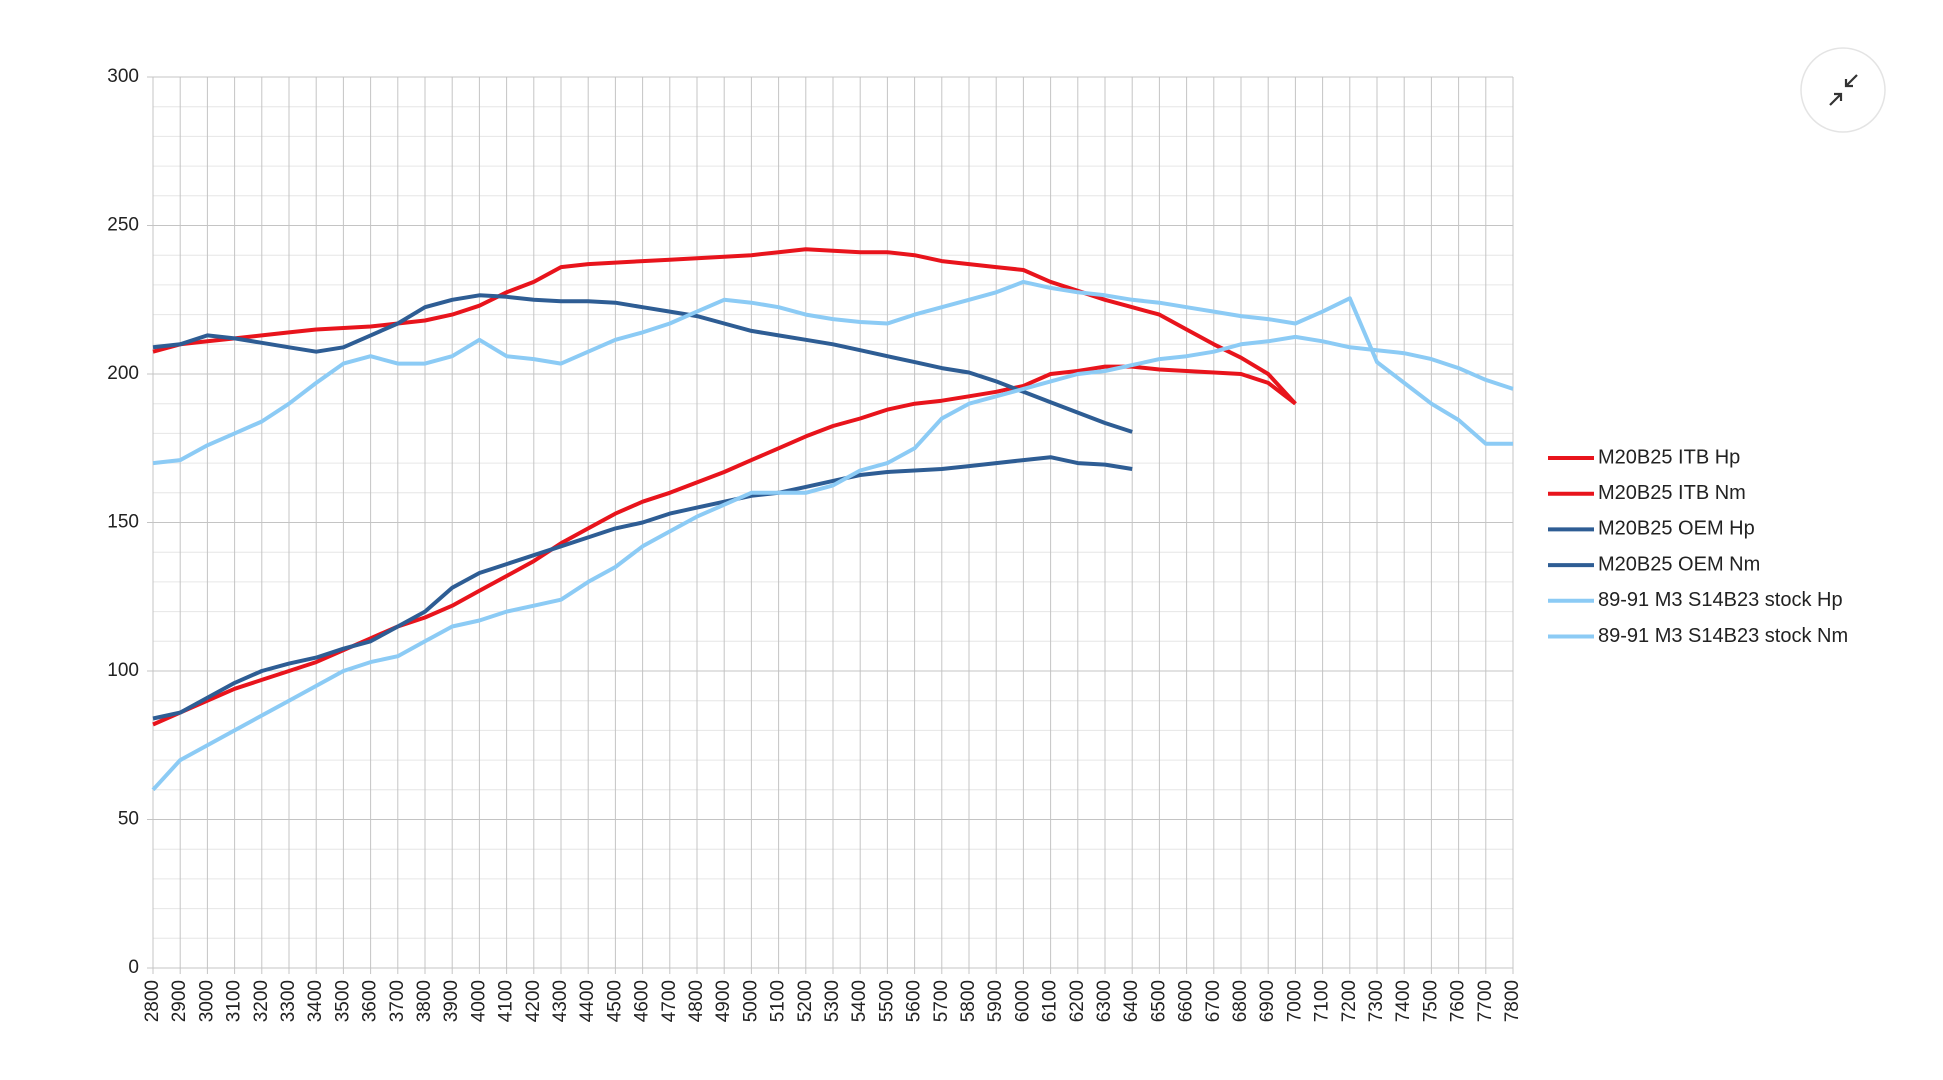 This screenshot has height=1080, width=1943. I want to click on x-tick-label: 4300, so click(560, 1001).